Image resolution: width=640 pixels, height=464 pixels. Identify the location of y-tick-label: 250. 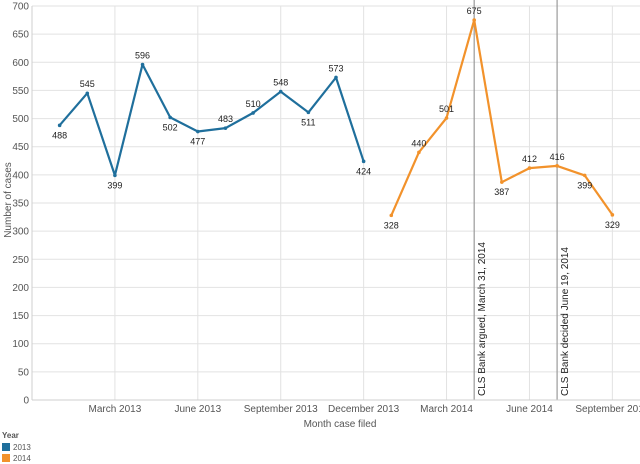
(20, 260).